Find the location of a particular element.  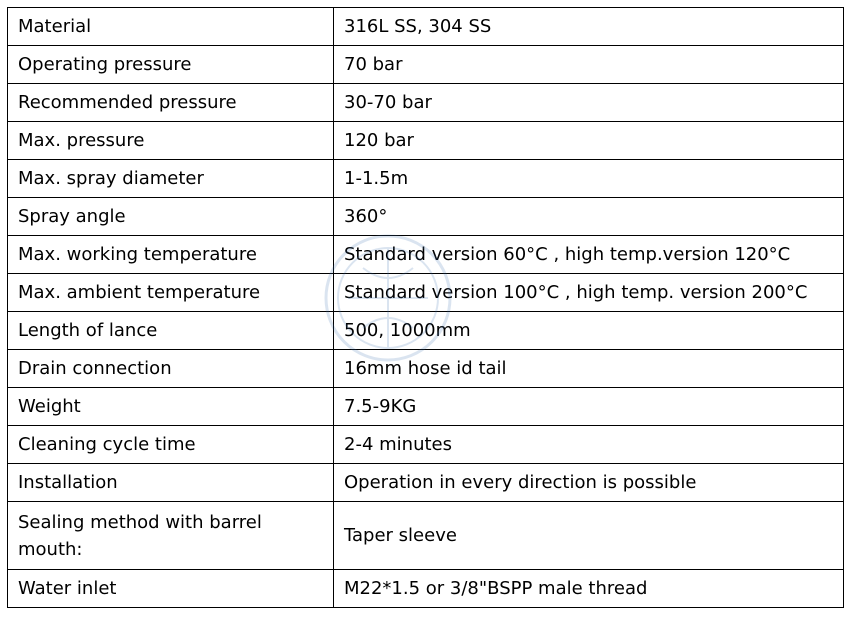

row-label: Max. spray diameter is located at coordinates (170, 178).